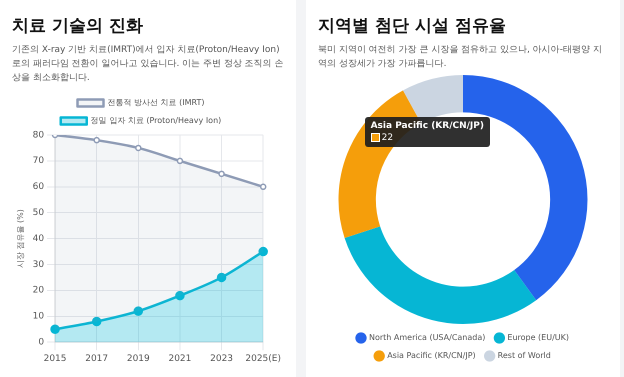  I want to click on x-tick-label: 2015, so click(55, 359).